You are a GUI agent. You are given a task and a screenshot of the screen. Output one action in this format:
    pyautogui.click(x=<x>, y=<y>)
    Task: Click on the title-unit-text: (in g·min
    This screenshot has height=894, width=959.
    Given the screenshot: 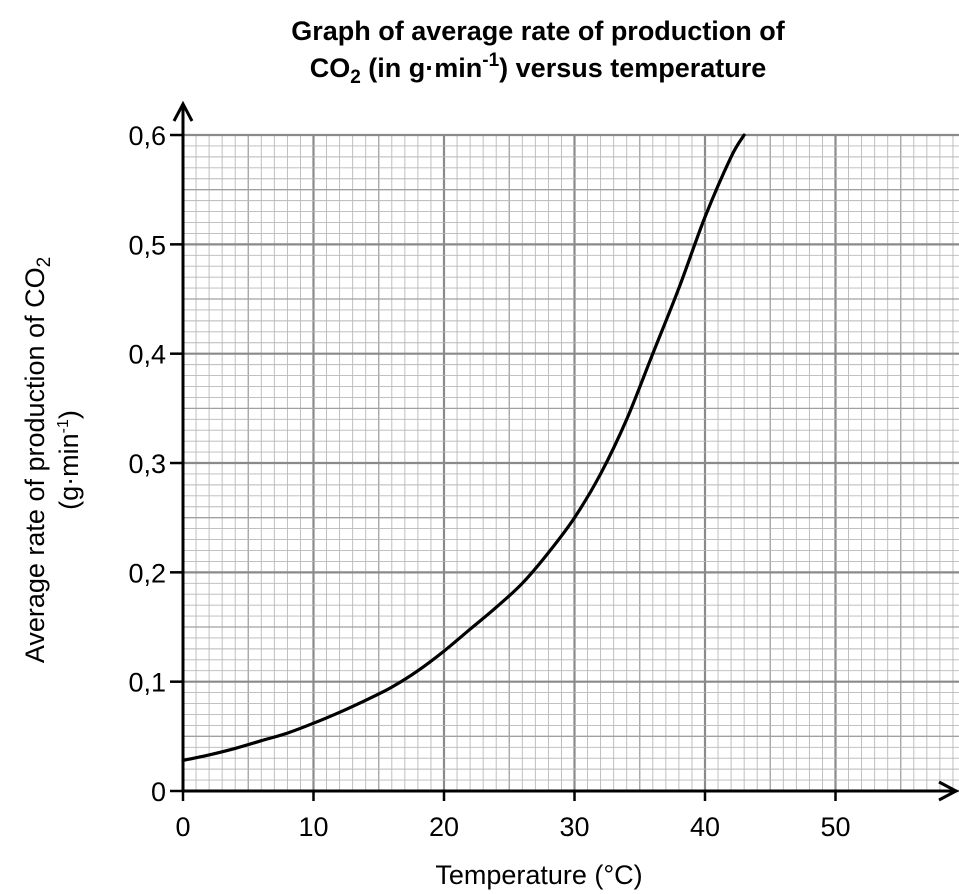 What is the action you would take?
    pyautogui.click(x=421, y=68)
    